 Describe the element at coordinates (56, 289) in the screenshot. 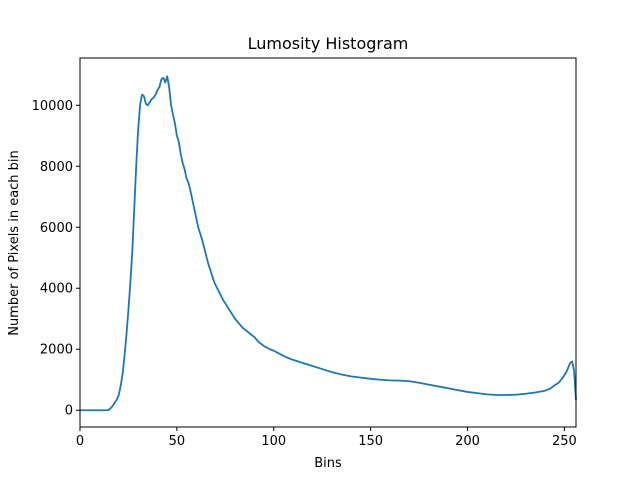

I see `y-tick-label-4000: 4000` at that location.